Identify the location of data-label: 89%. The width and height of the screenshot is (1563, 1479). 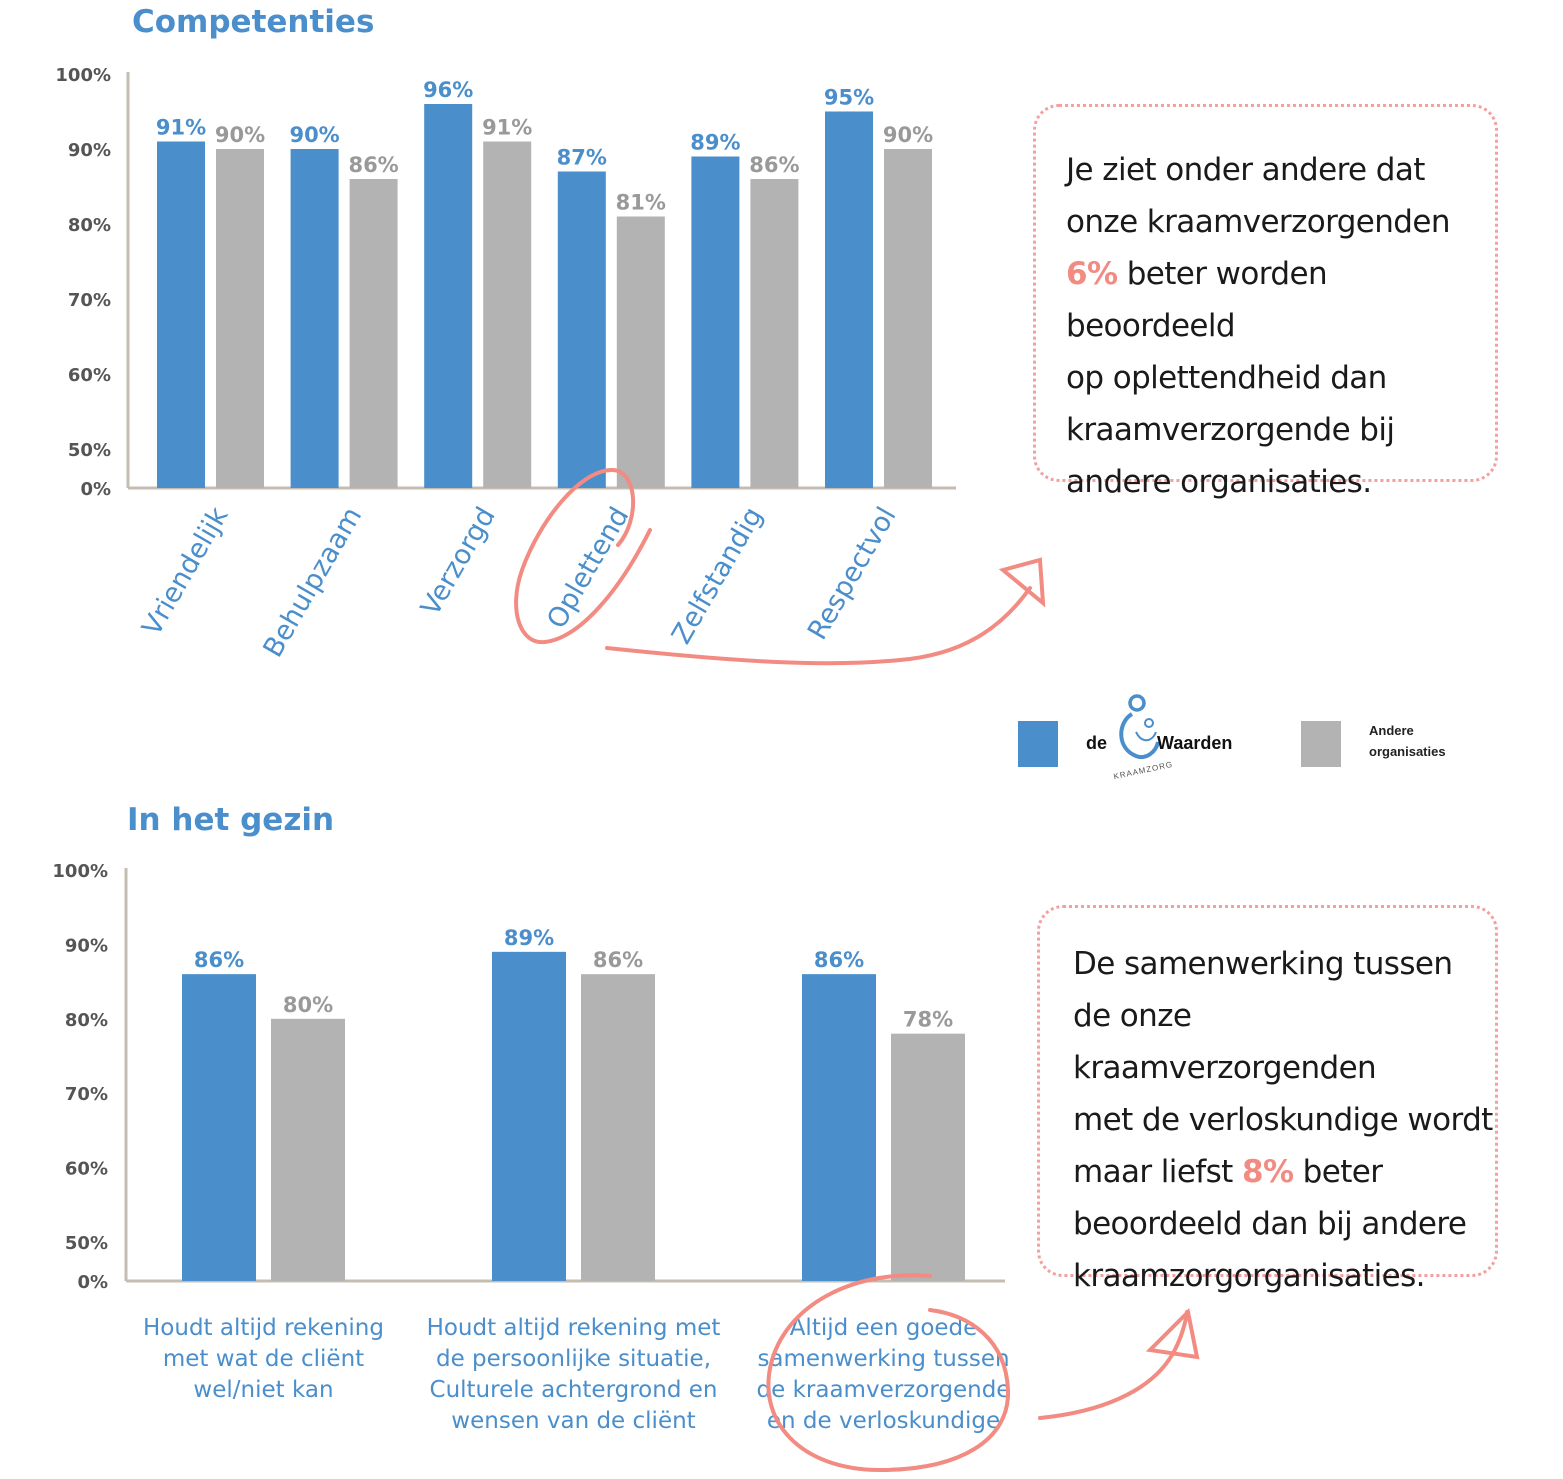
(715, 143).